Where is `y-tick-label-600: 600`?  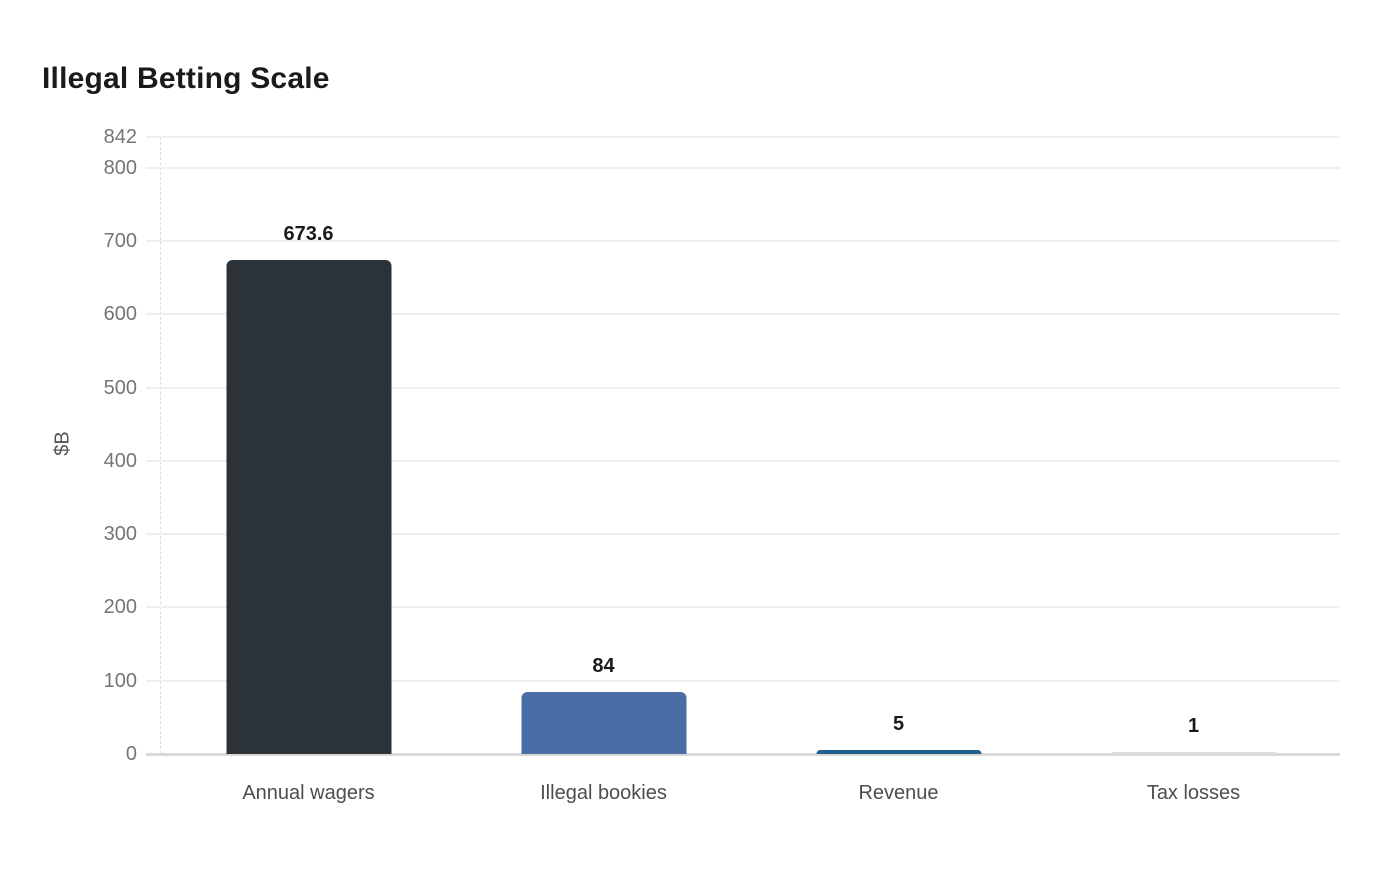 y-tick-label-600: 600 is located at coordinates (120, 314).